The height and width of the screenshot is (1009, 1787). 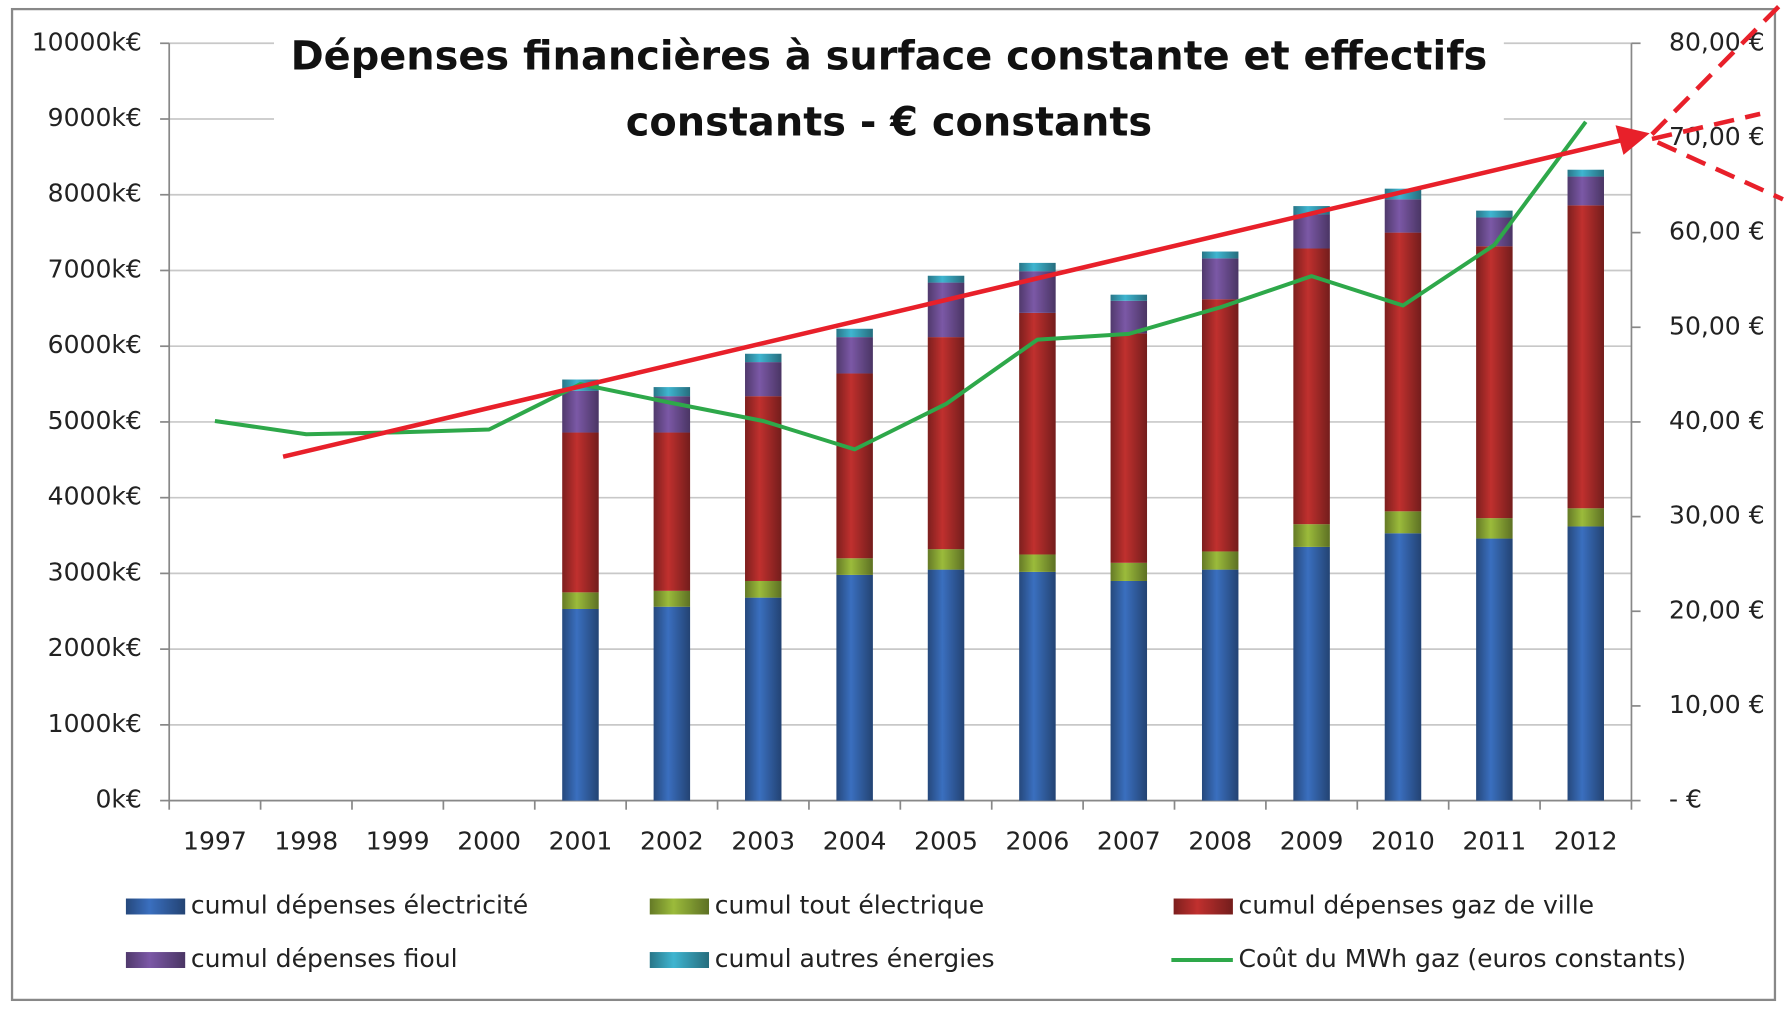 What do you see at coordinates (1717, 136) in the screenshot?
I see `y2-tick-label: 70,00 €` at bounding box center [1717, 136].